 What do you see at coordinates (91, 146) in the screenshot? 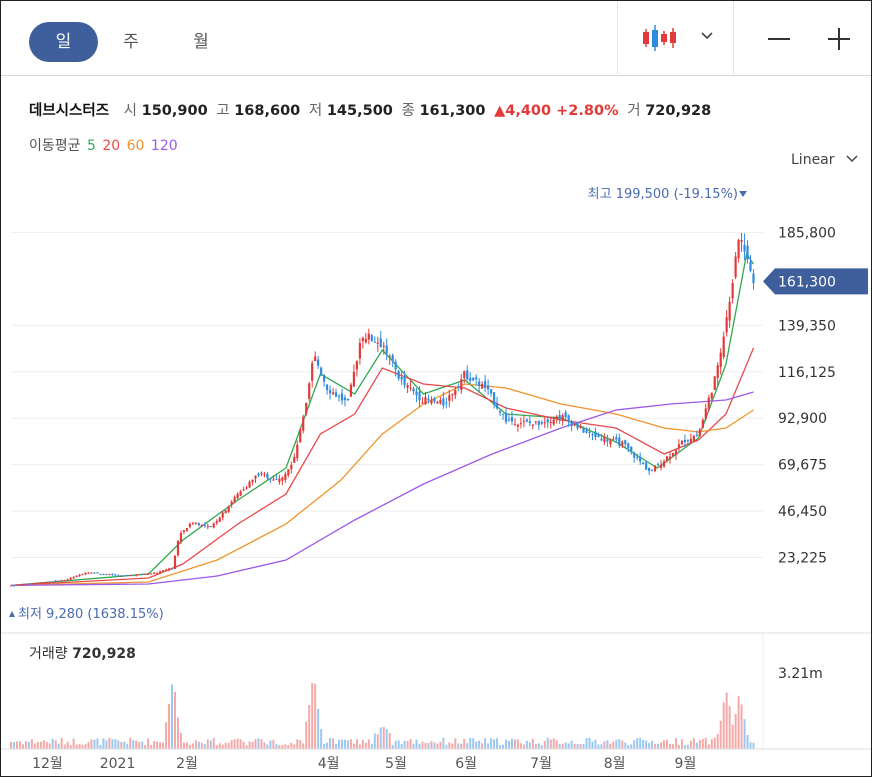
I see `ma-5-label: 5` at bounding box center [91, 146].